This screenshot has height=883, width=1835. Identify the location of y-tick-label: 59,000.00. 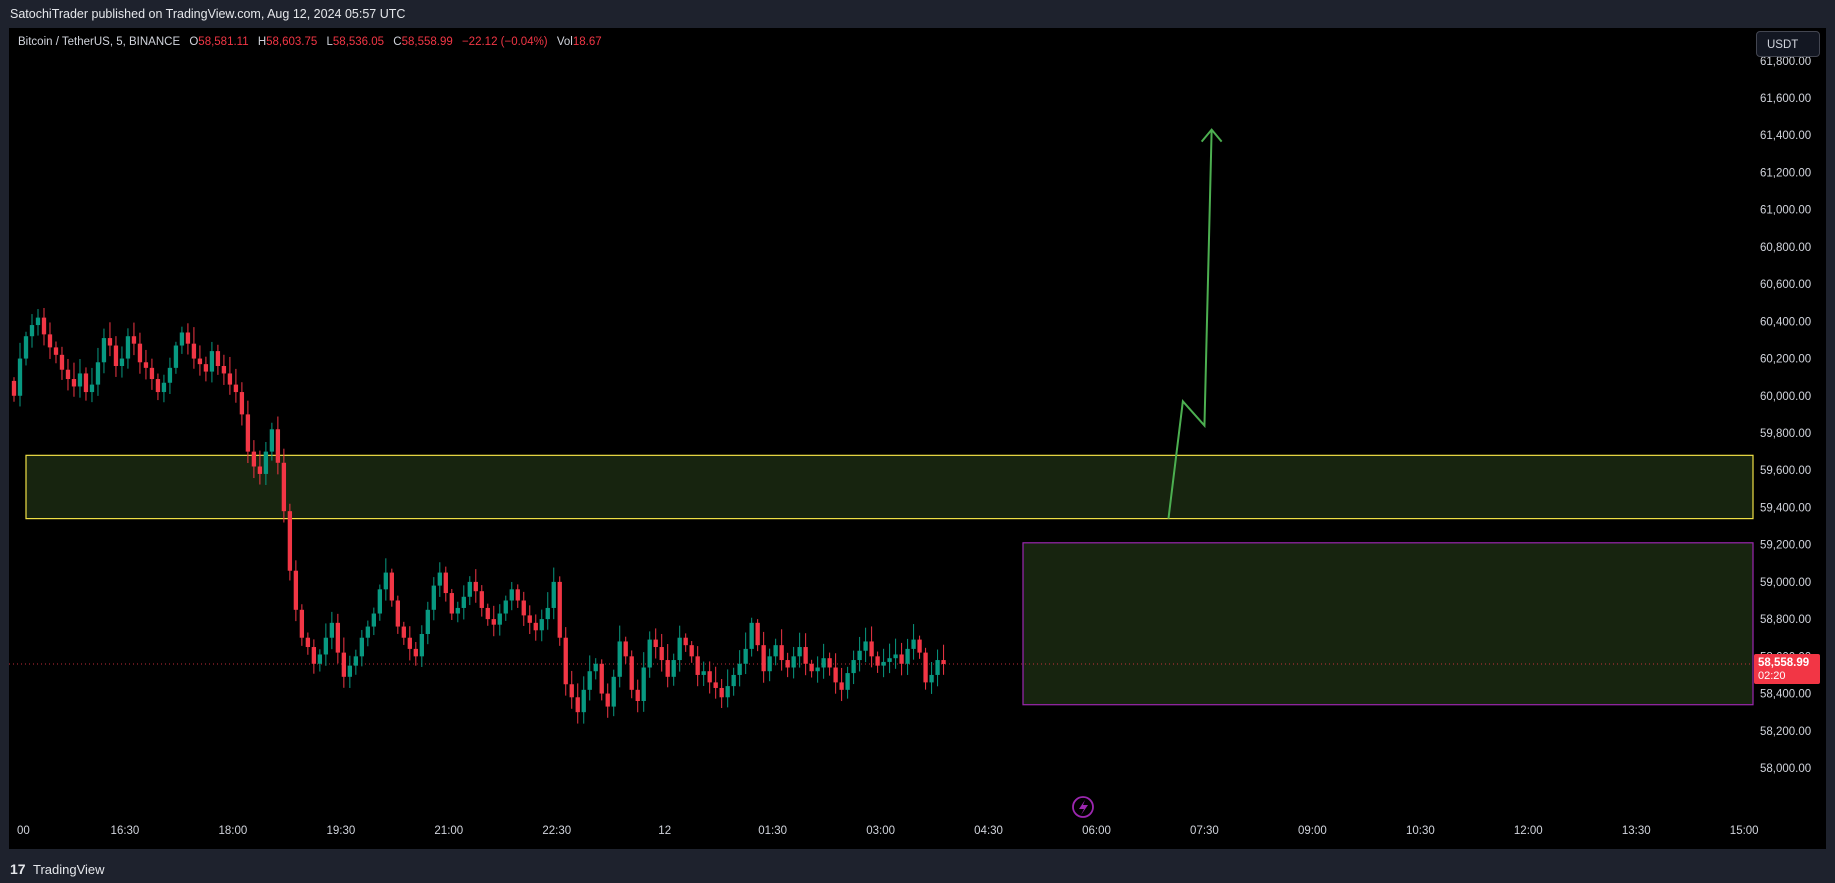
(1785, 583).